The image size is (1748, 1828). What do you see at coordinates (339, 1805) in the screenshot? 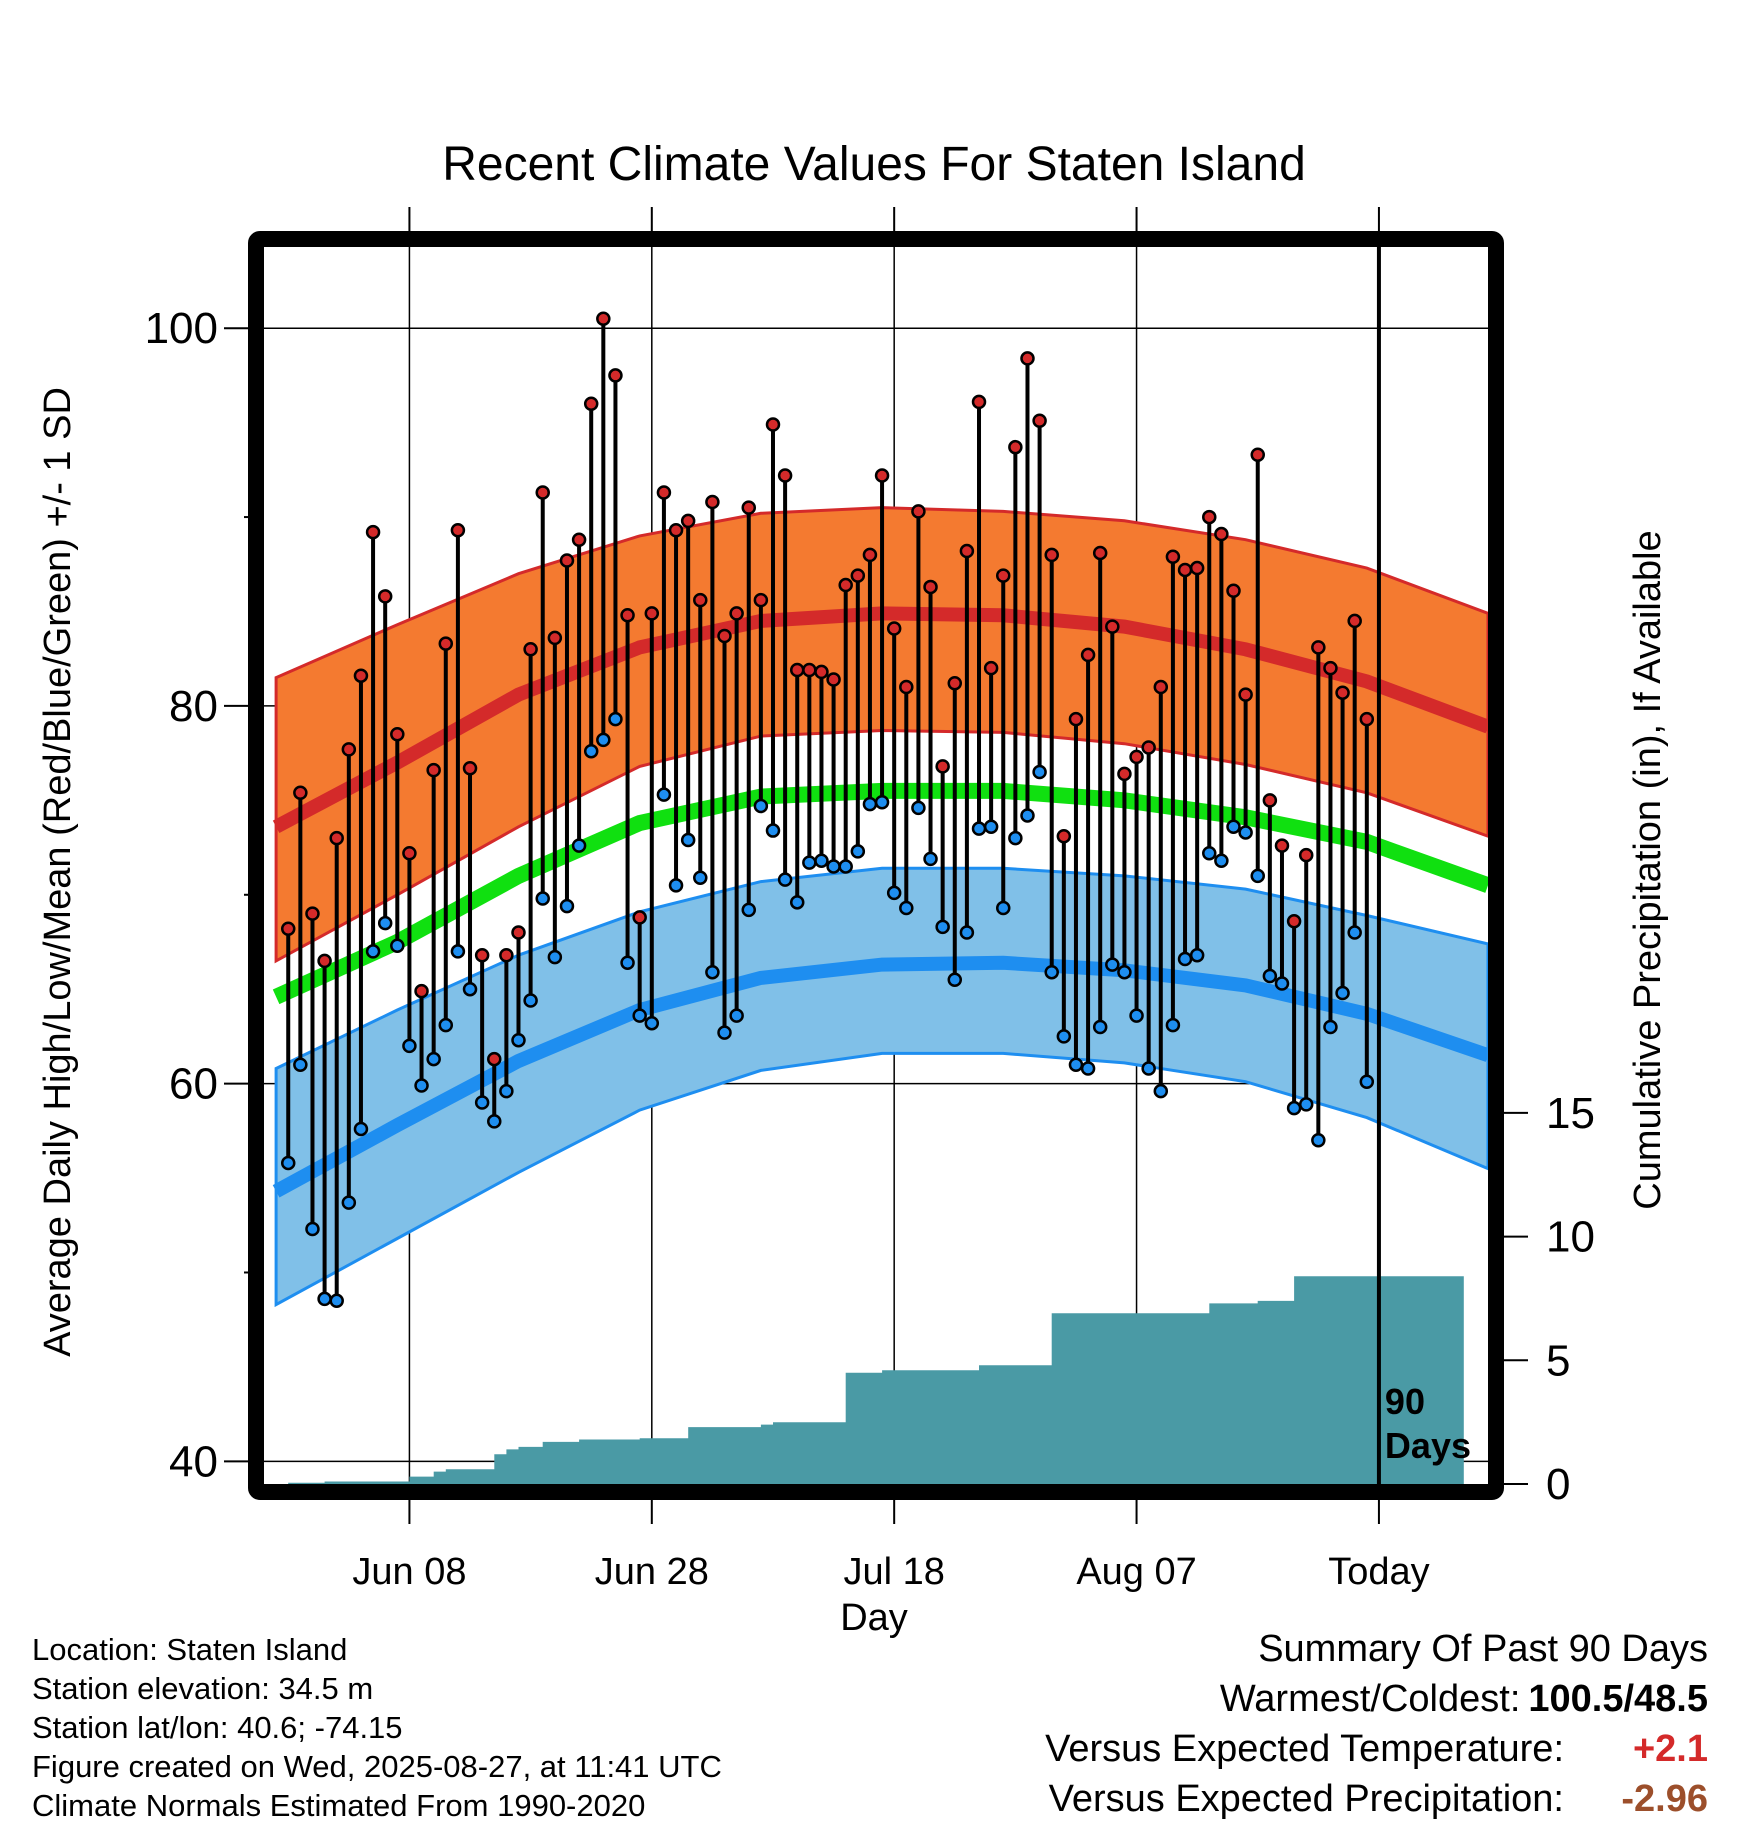
I see `info-normals: Climate Normals Estimated From 1990-2020` at bounding box center [339, 1805].